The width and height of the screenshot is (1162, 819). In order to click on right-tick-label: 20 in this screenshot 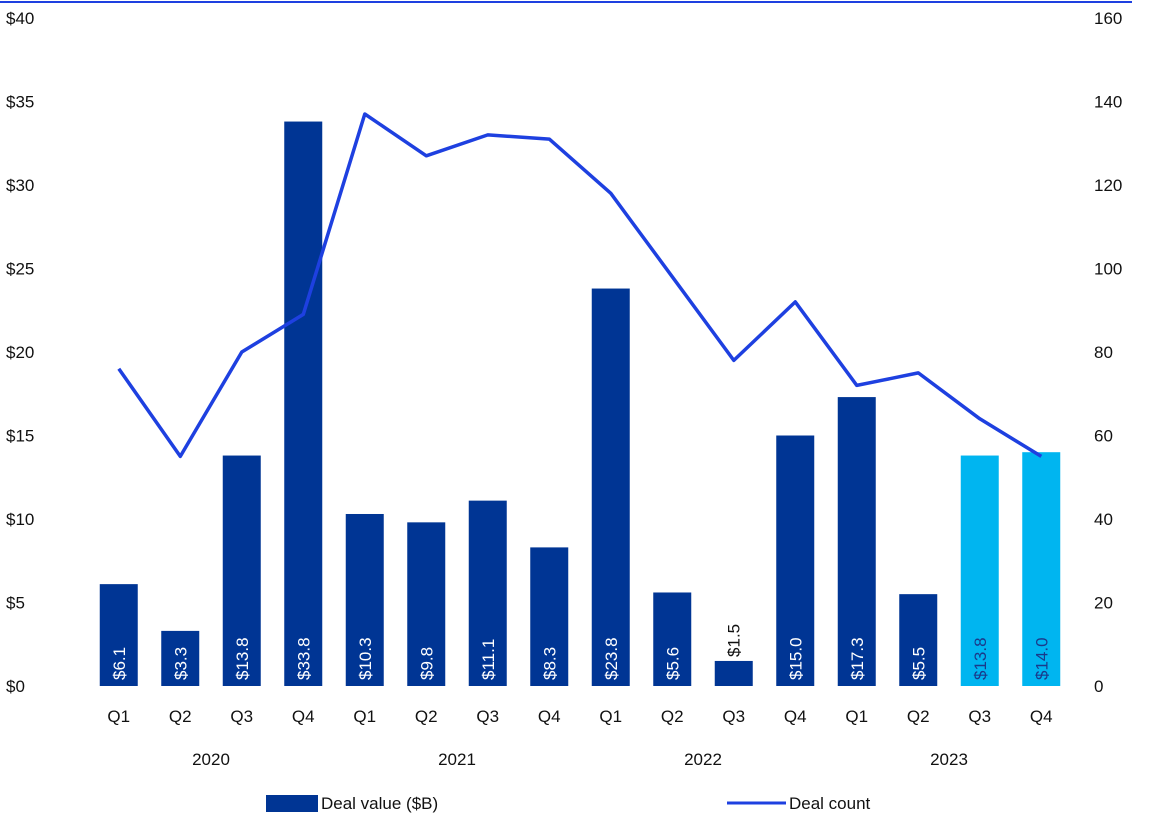, I will do `click(1103, 603)`.